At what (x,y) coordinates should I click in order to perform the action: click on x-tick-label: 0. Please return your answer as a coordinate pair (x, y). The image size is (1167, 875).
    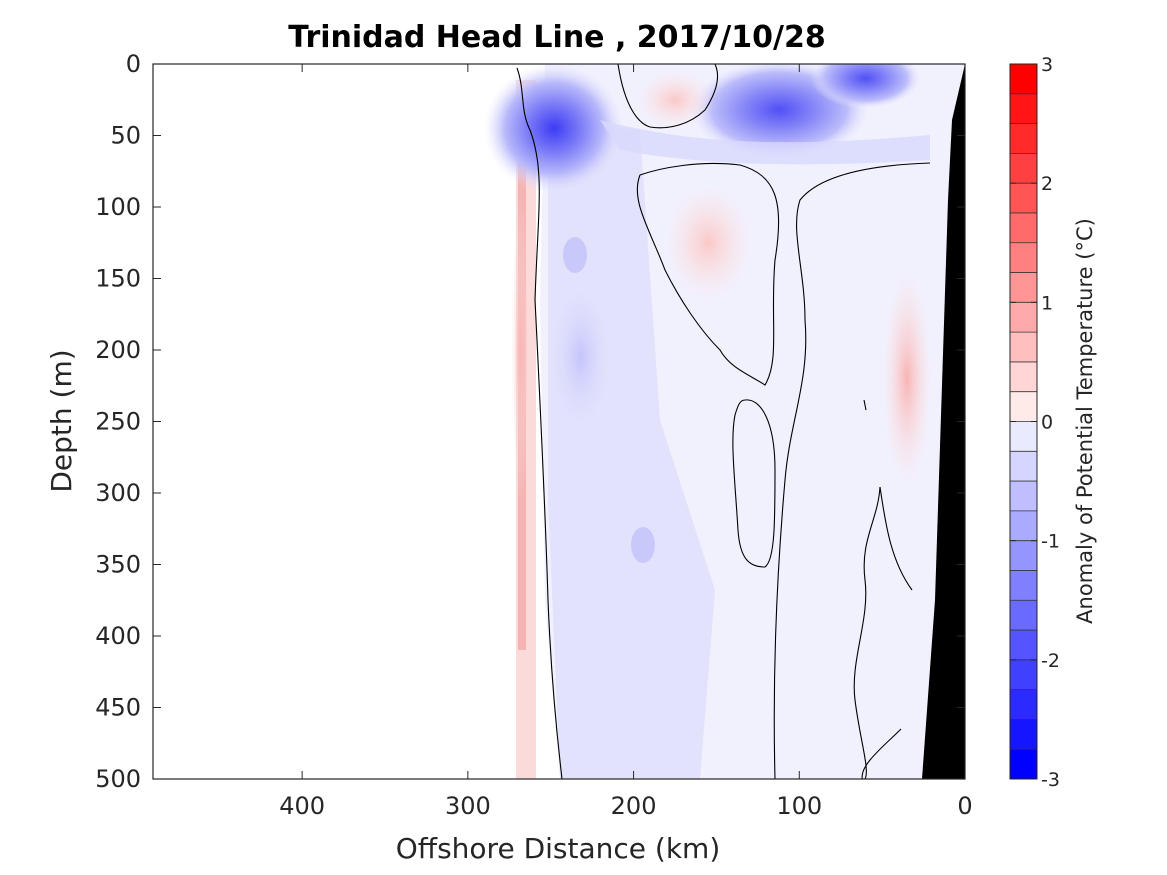
    Looking at the image, I should click on (964, 806).